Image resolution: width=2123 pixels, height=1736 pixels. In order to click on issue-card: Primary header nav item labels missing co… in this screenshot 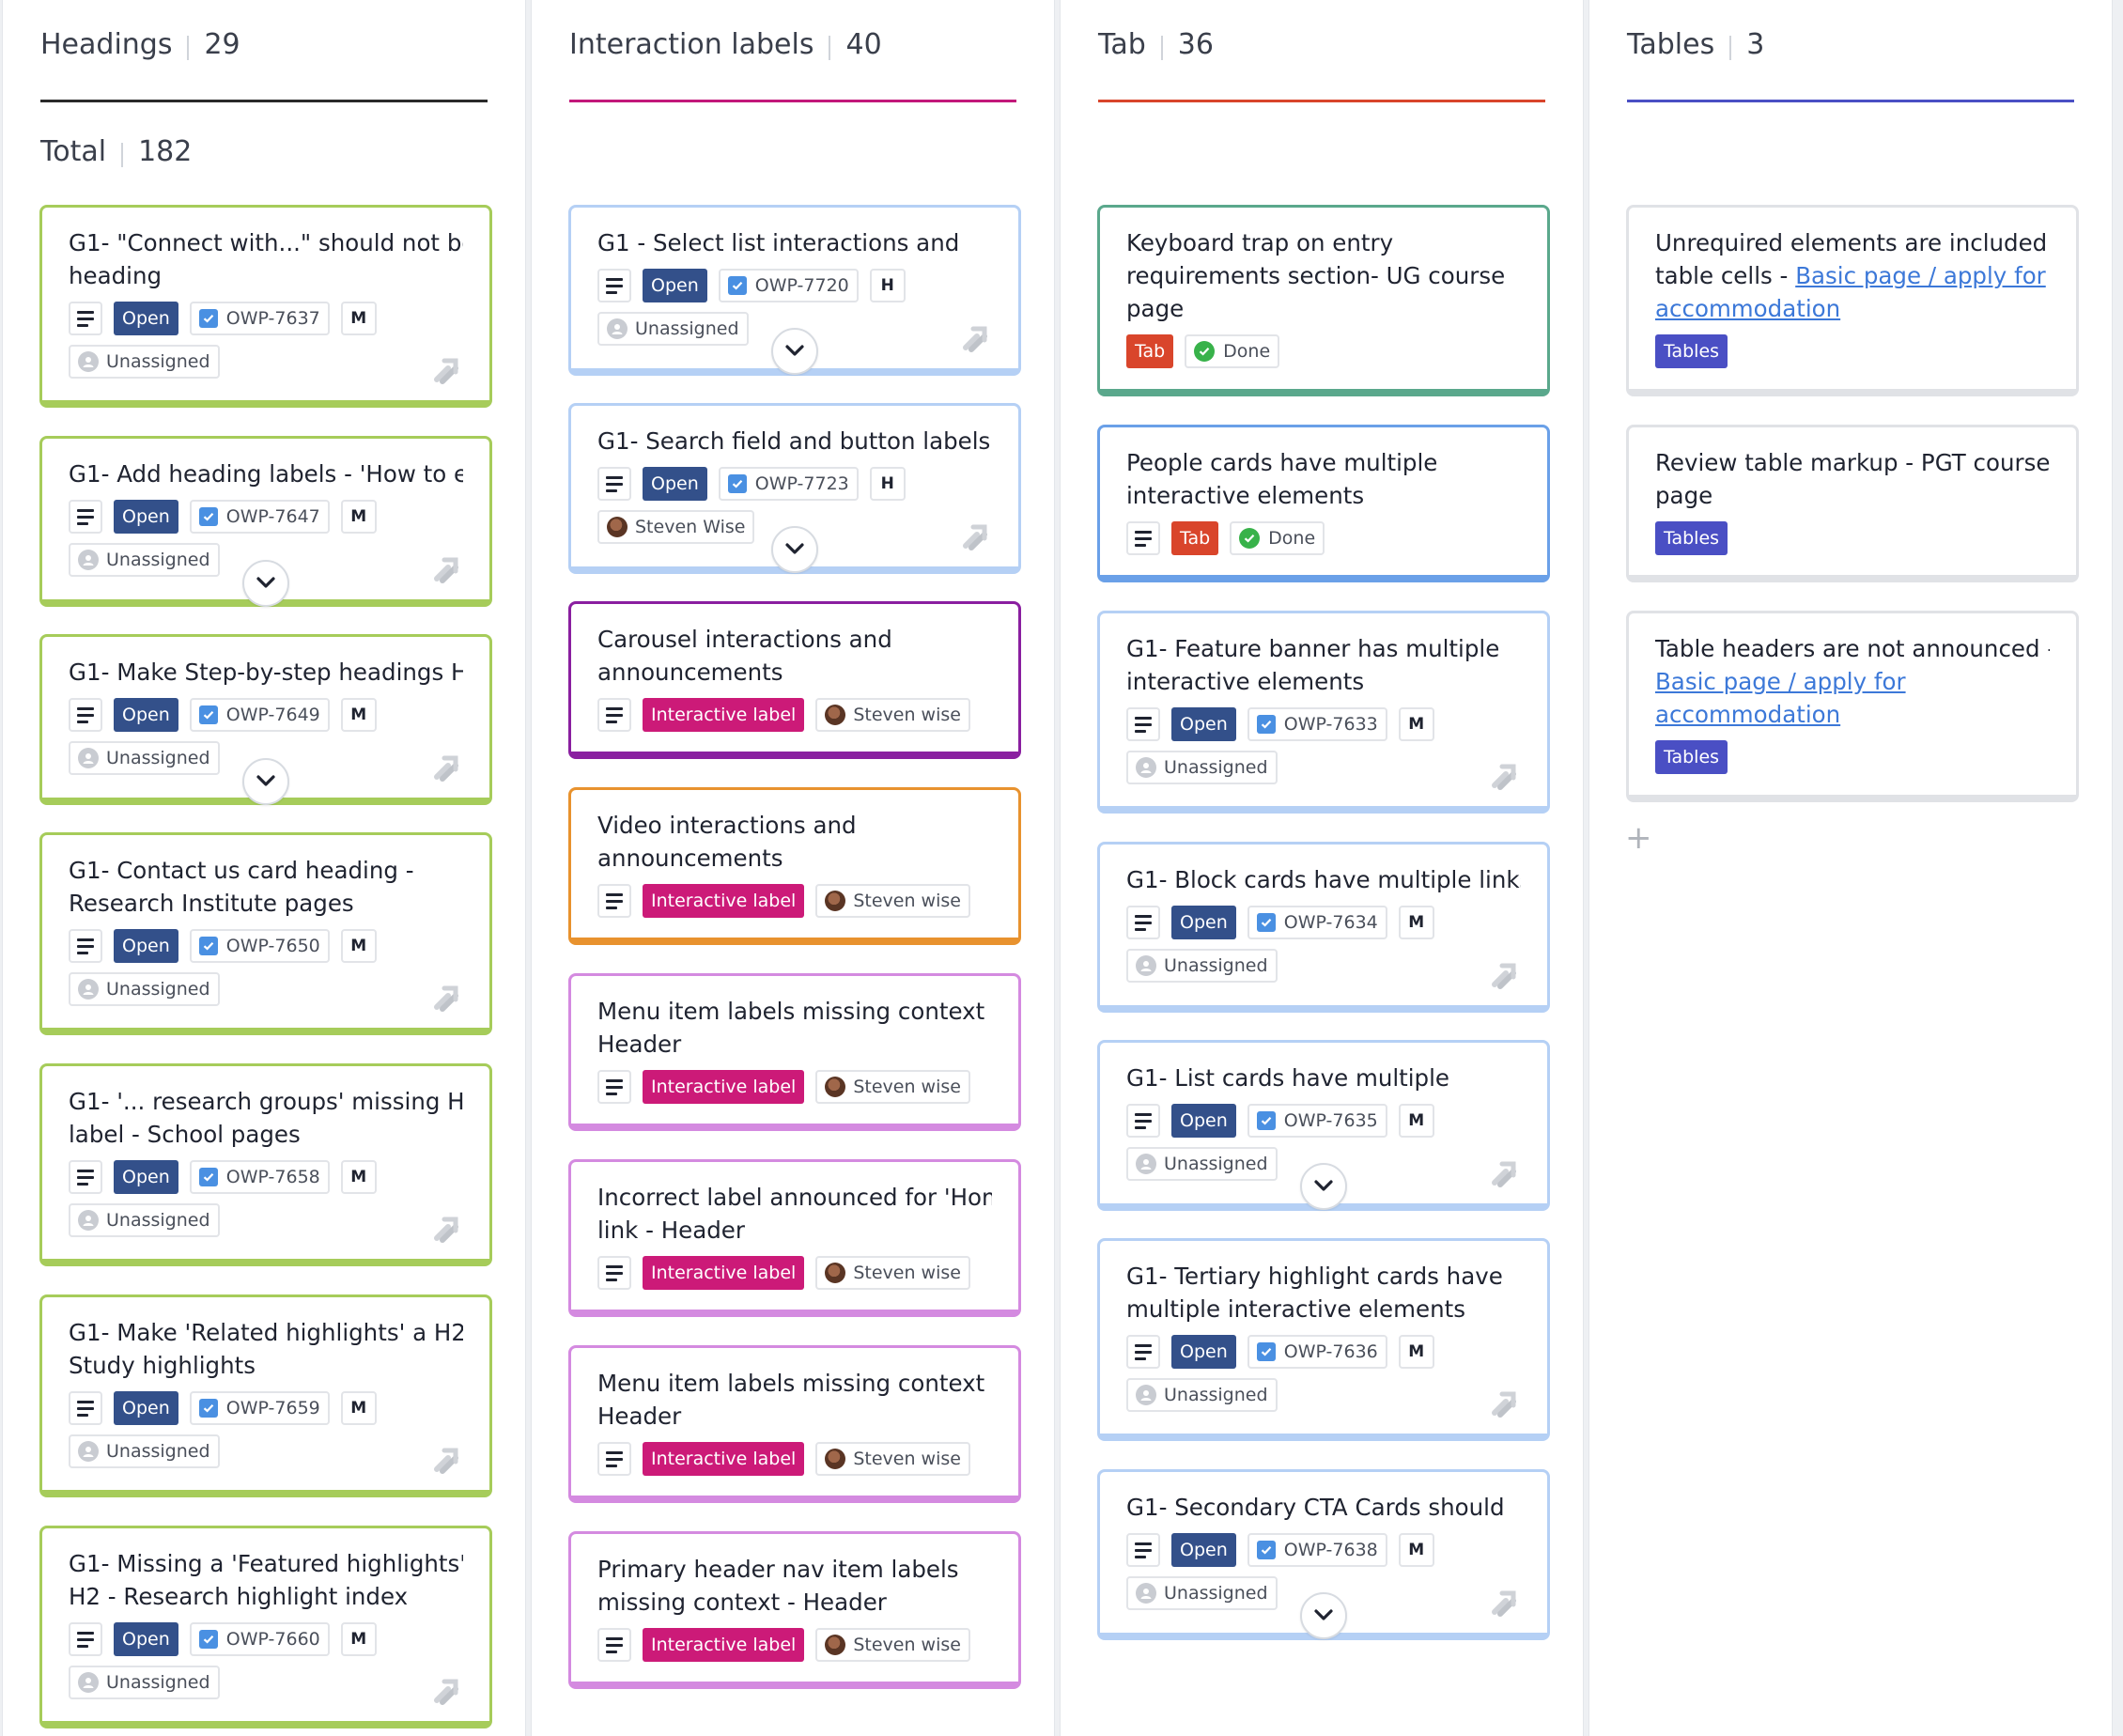, I will do `click(794, 1610)`.